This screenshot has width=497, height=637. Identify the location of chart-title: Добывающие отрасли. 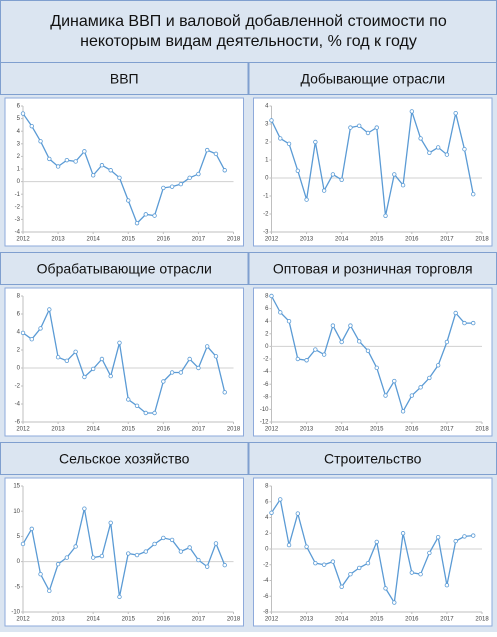
(372, 79).